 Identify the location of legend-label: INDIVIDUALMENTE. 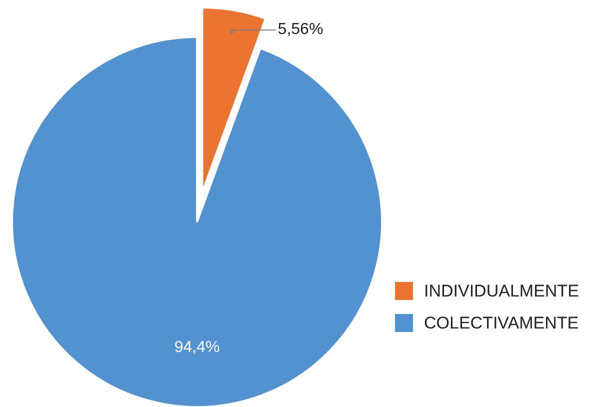
(501, 290).